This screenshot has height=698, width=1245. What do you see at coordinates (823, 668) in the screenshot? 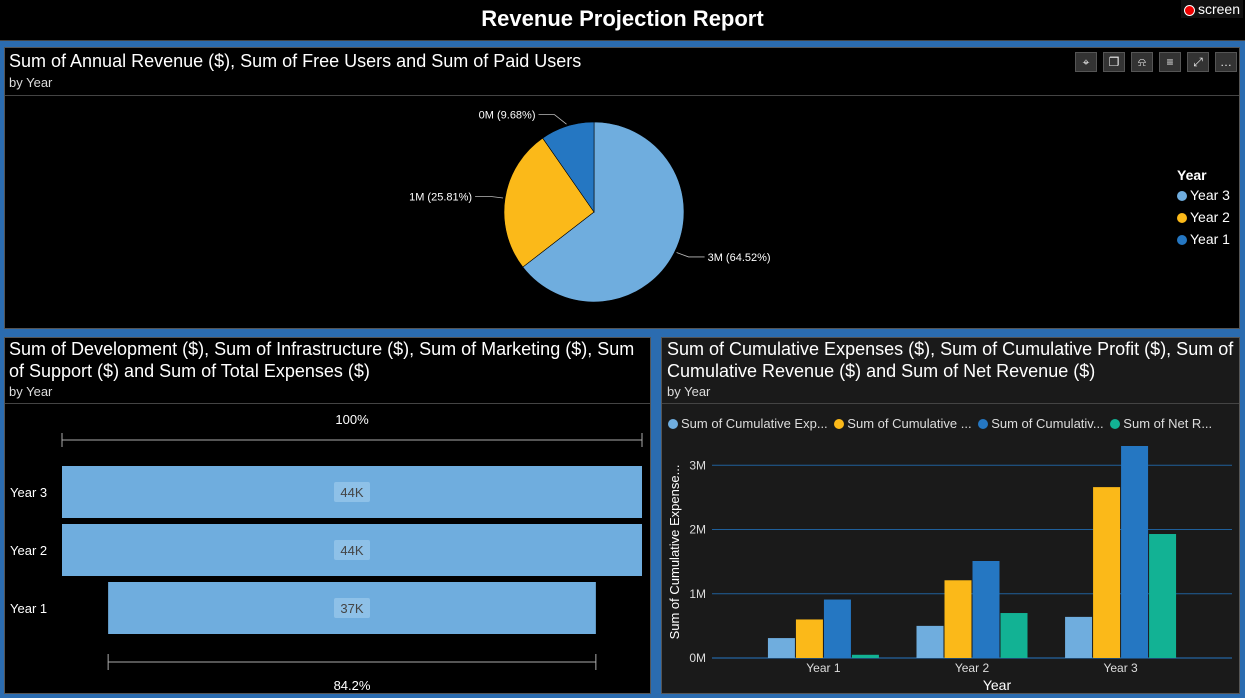
I see `x-tick-label: Year 1` at bounding box center [823, 668].